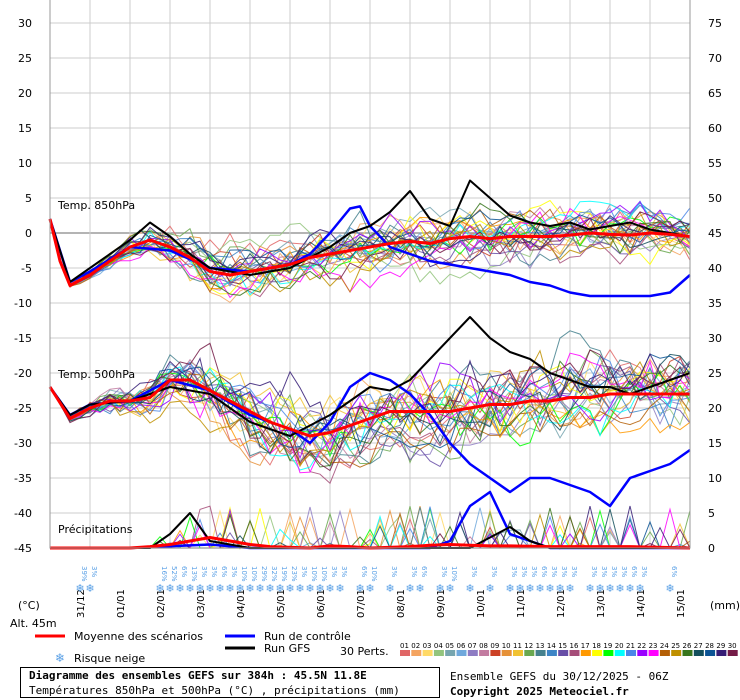 Image resolution: width=740 pixels, height=700 pixels. What do you see at coordinates (715, 163) in the screenshot?
I see `right-tick-label: 55` at bounding box center [715, 163].